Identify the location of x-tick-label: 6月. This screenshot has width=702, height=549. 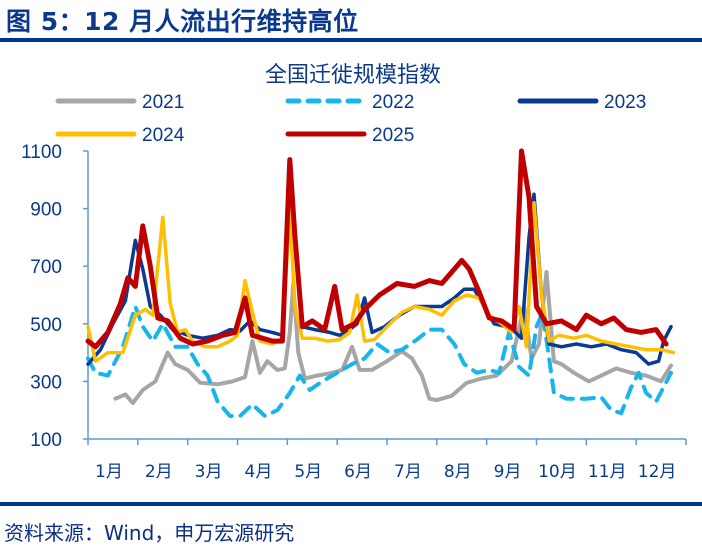
(358, 472).